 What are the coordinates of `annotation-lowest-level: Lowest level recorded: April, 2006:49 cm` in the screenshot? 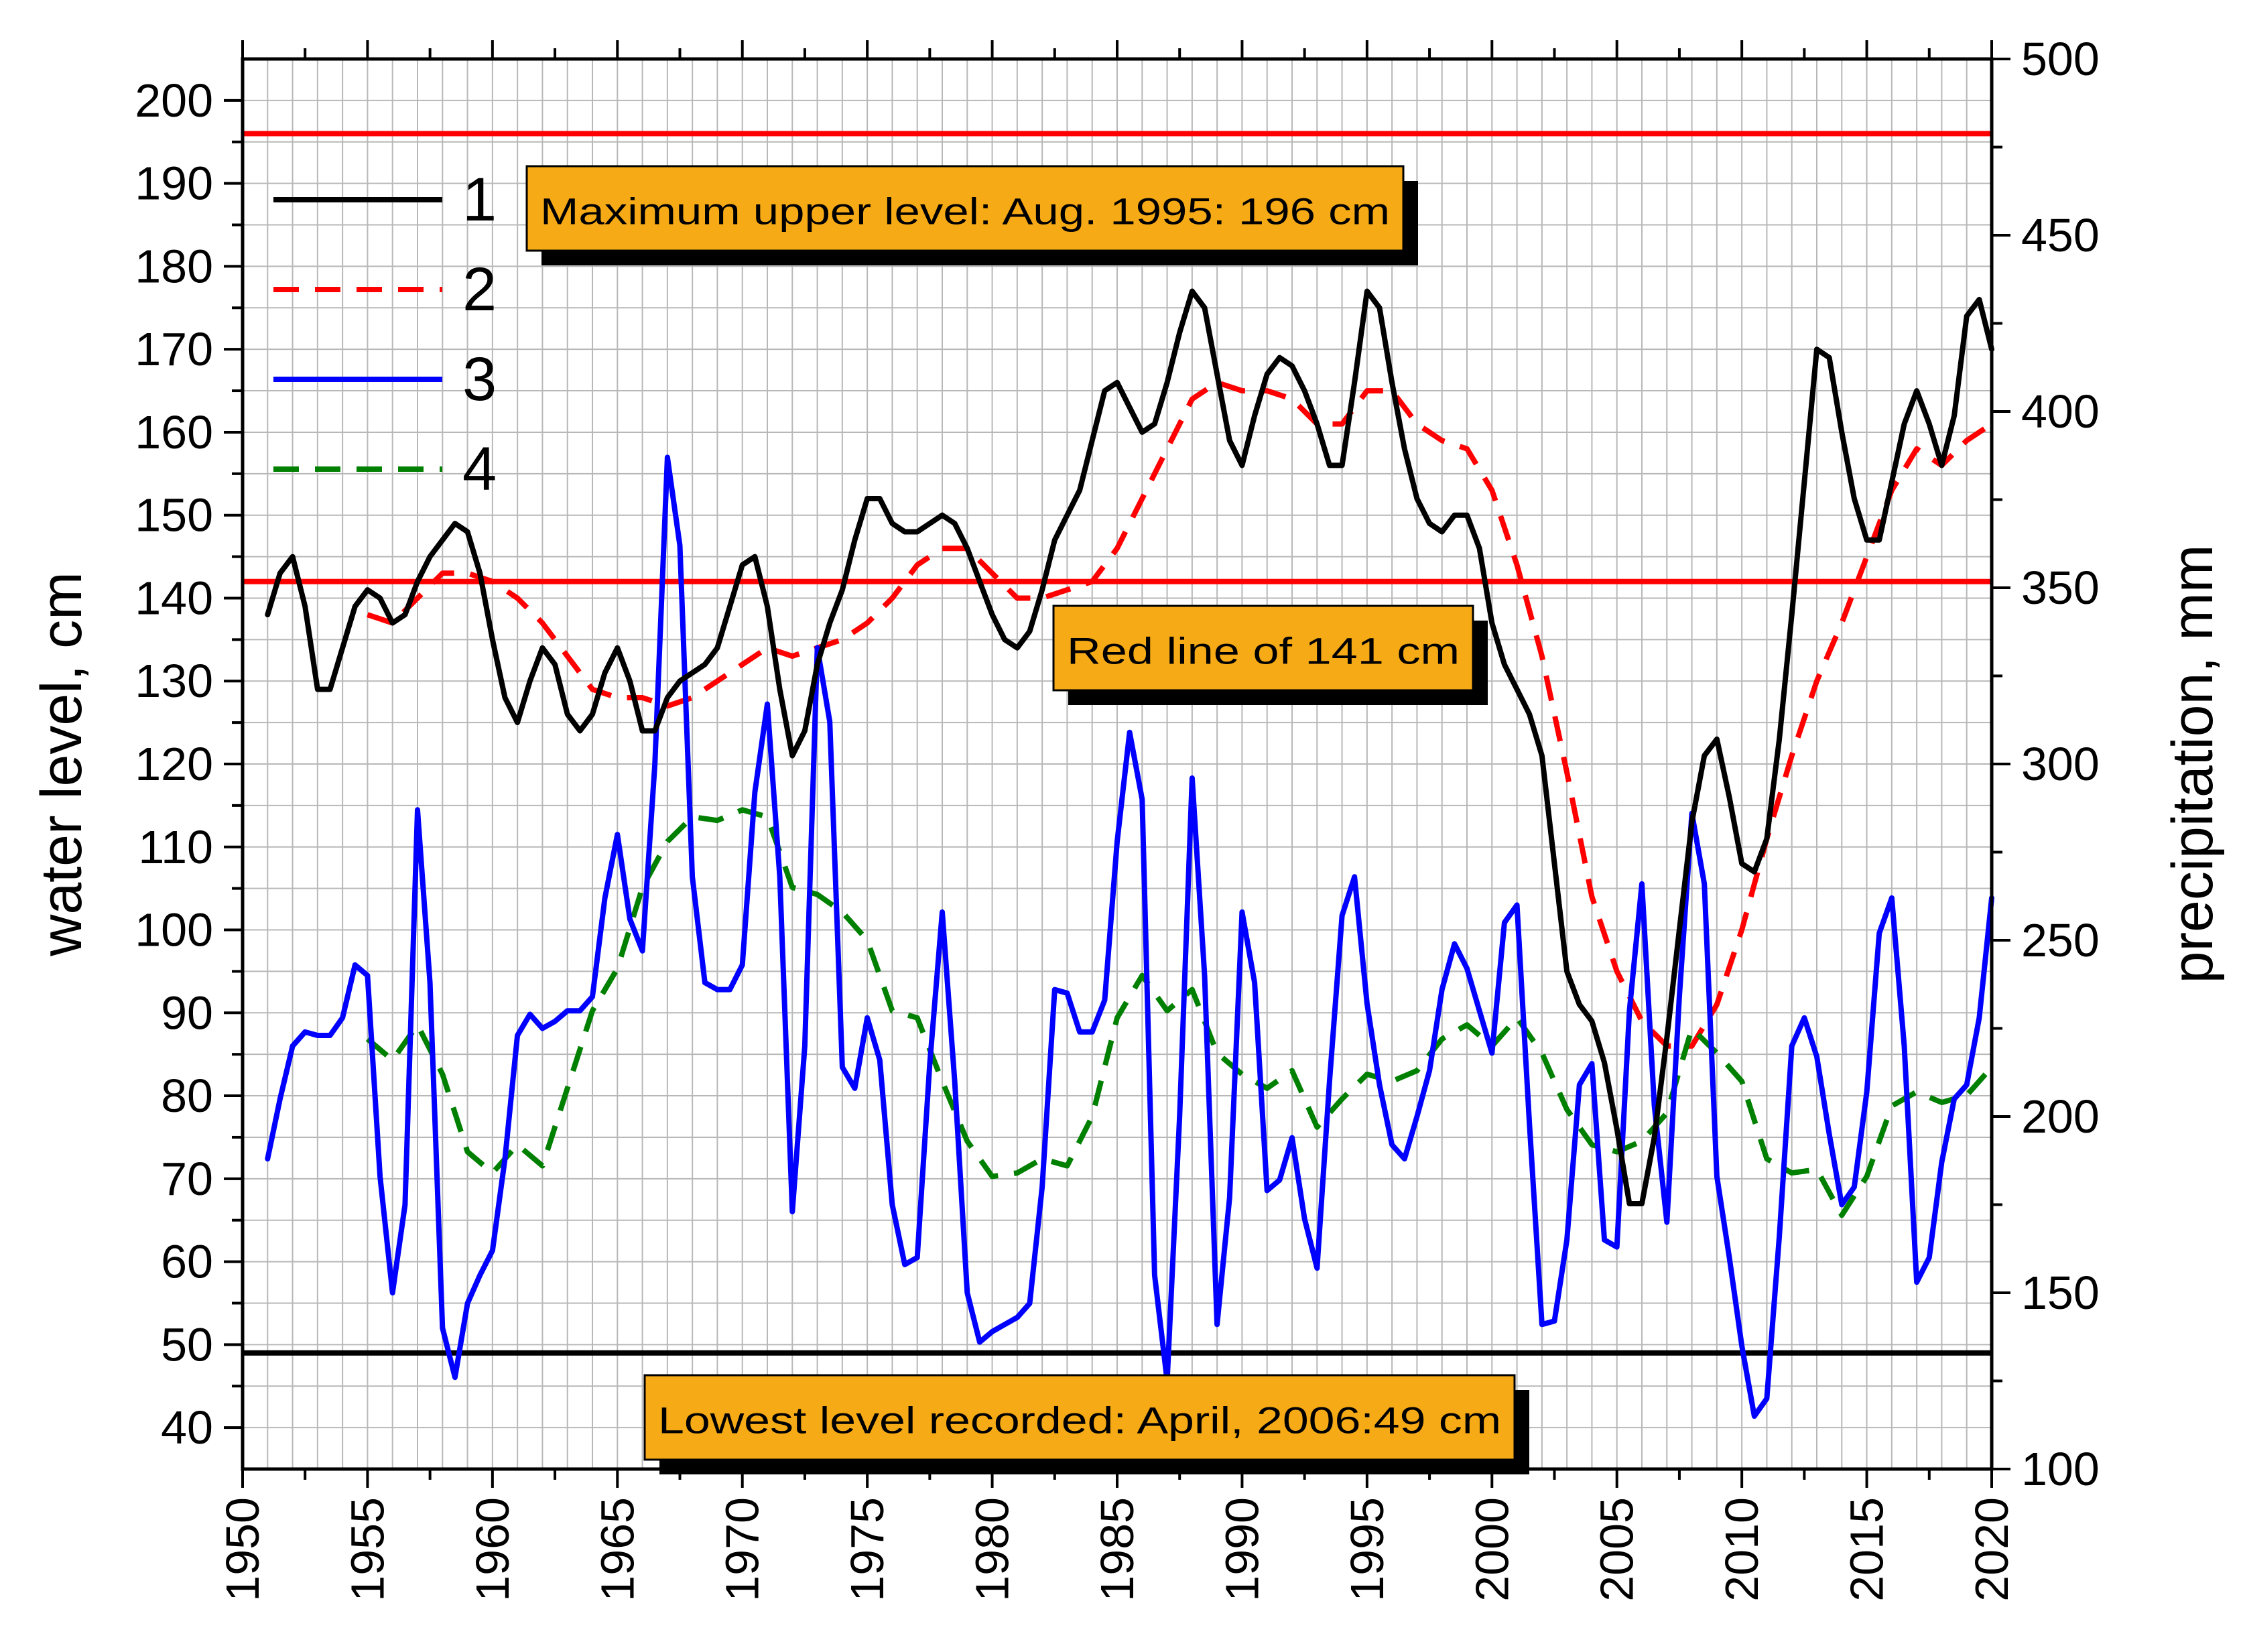 It's located at (1086, 1424).